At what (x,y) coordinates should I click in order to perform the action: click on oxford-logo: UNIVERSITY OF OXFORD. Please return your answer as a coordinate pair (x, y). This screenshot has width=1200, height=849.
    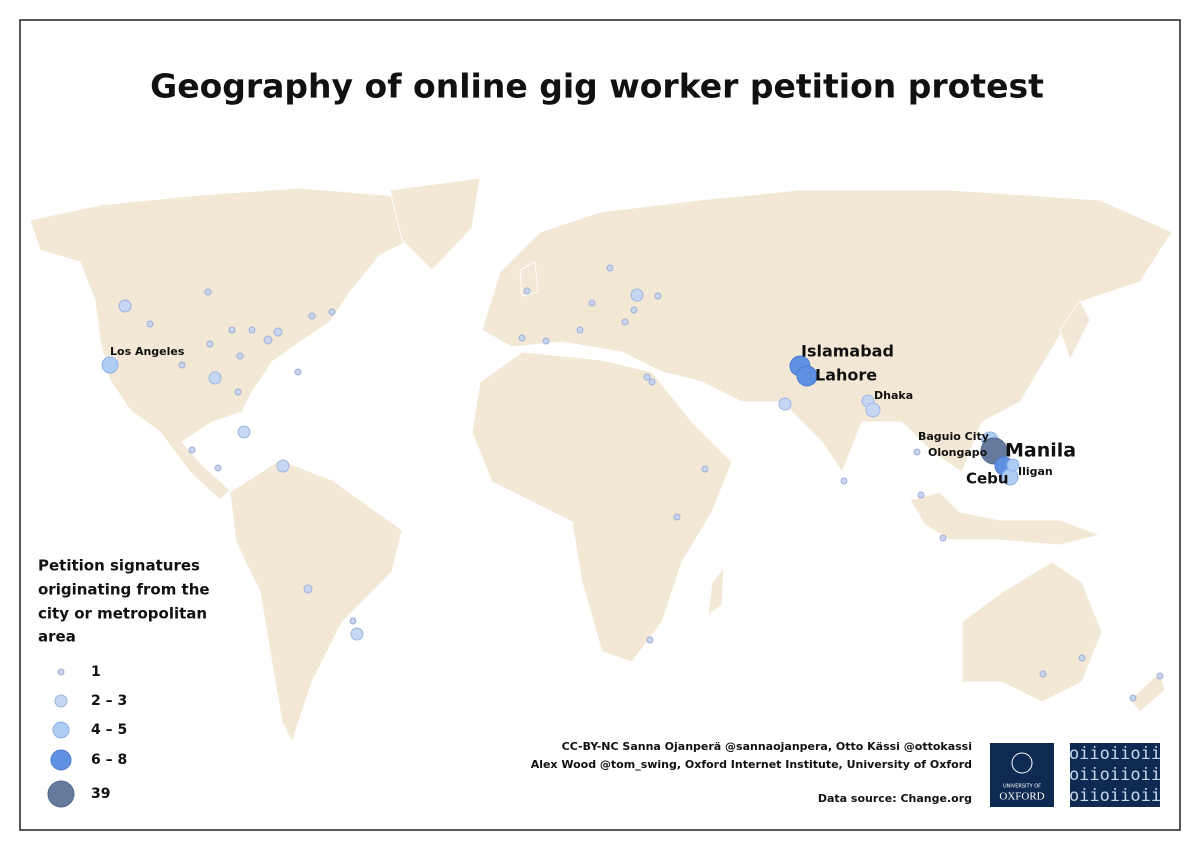
    Looking at the image, I should click on (1022, 775).